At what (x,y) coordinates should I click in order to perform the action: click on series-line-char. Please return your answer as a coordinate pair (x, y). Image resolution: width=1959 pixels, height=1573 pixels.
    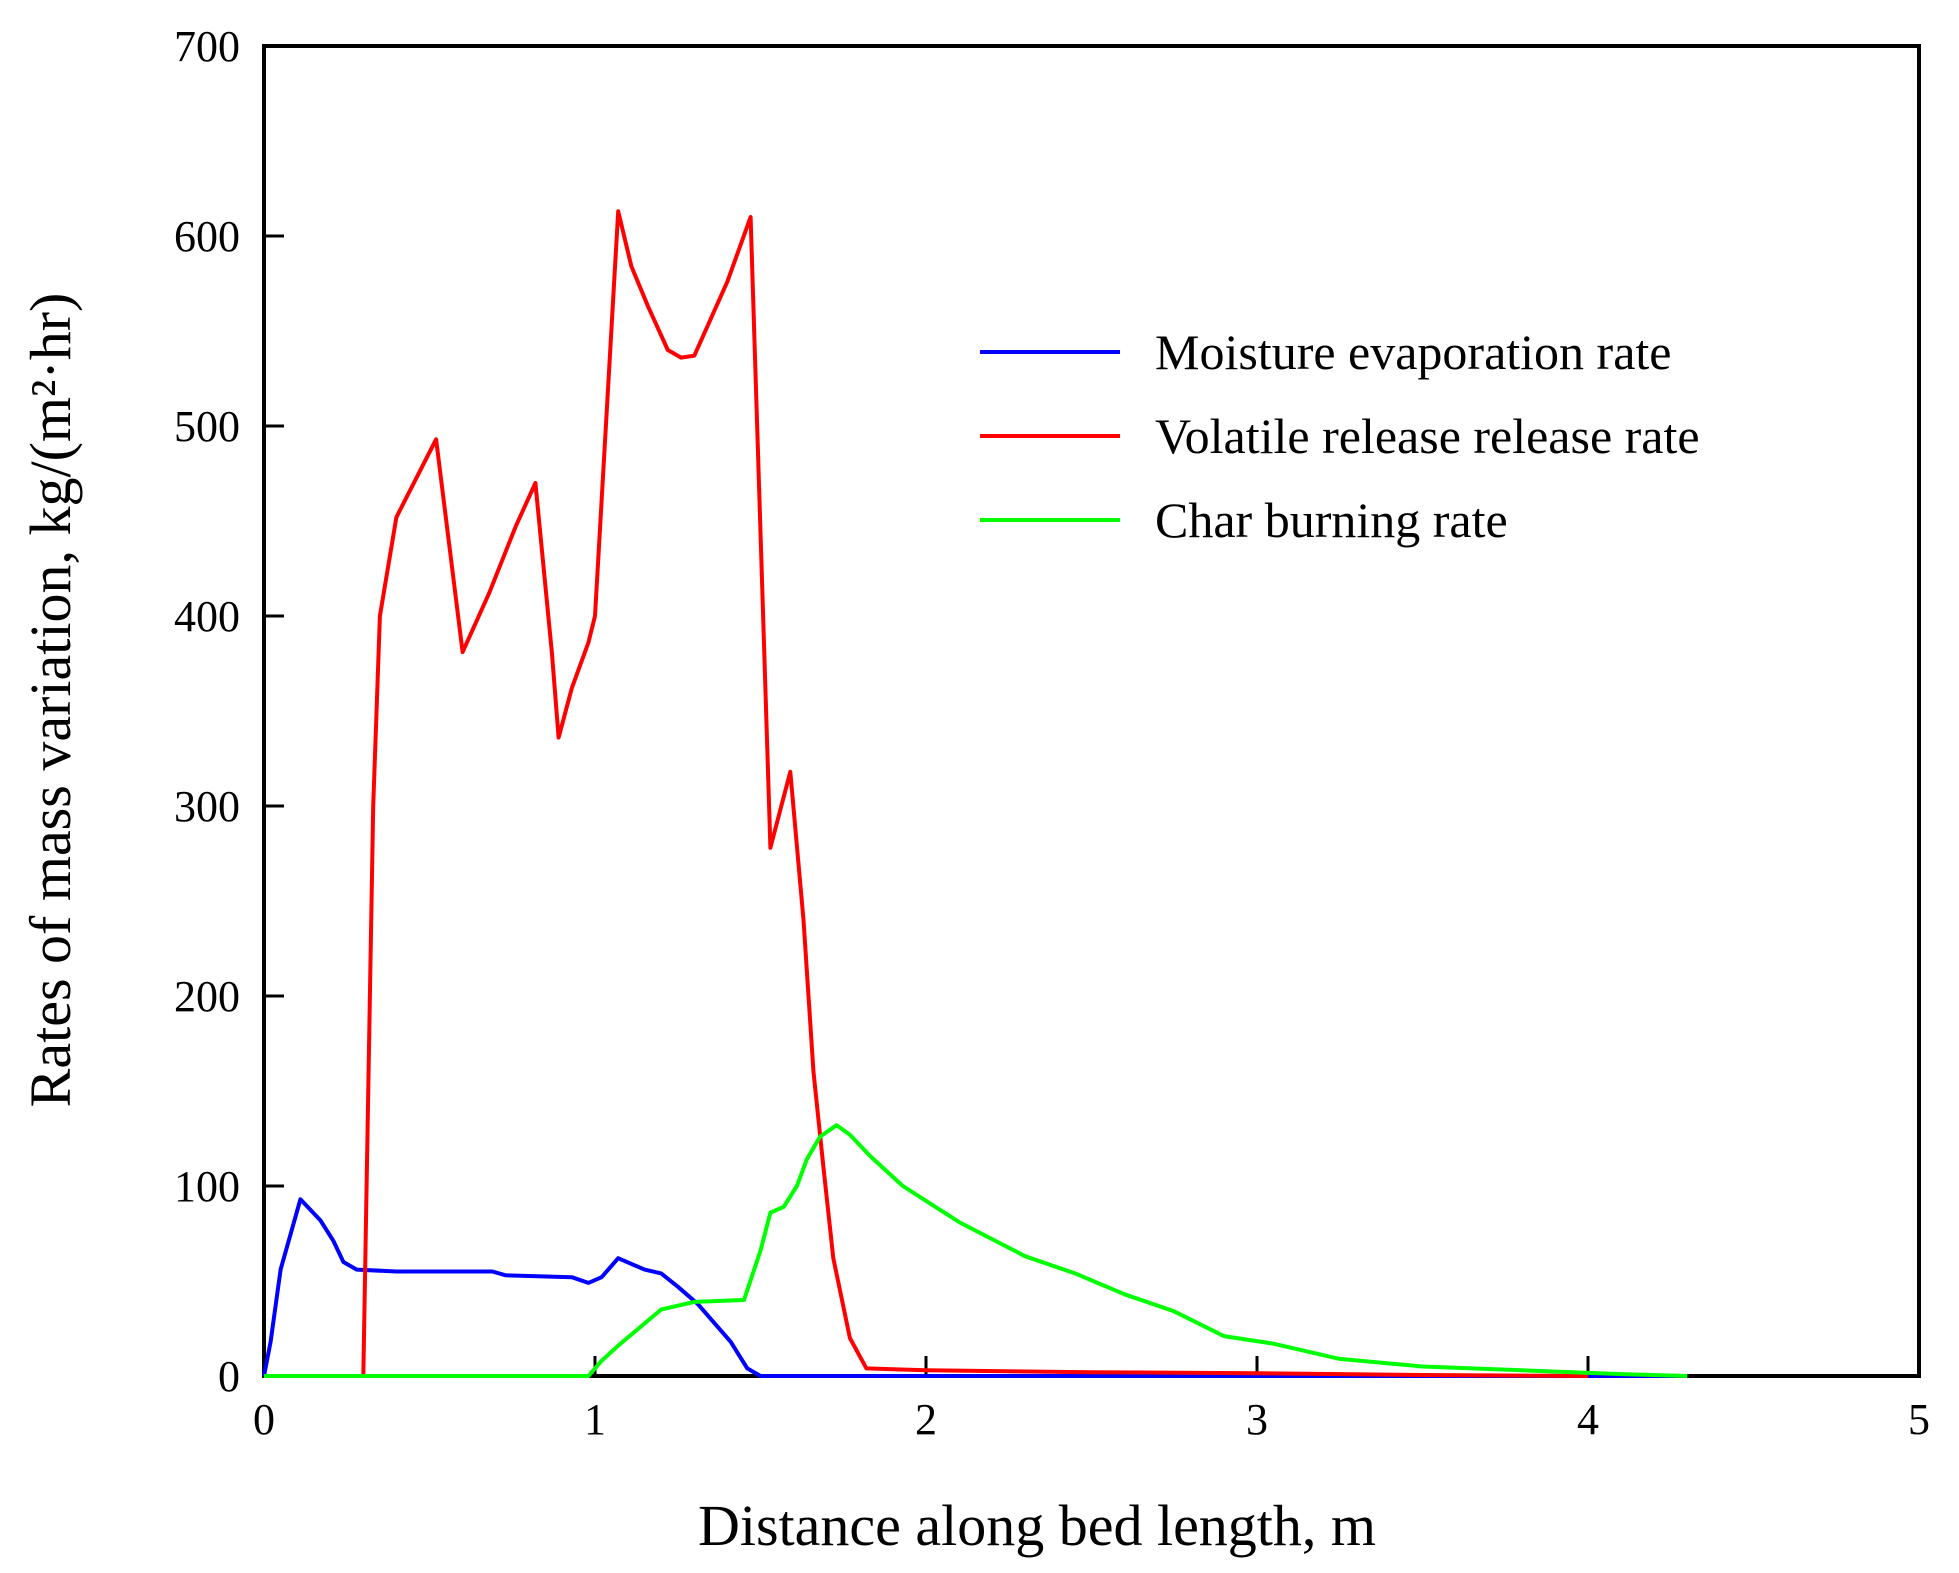
    Looking at the image, I should click on (976, 1250).